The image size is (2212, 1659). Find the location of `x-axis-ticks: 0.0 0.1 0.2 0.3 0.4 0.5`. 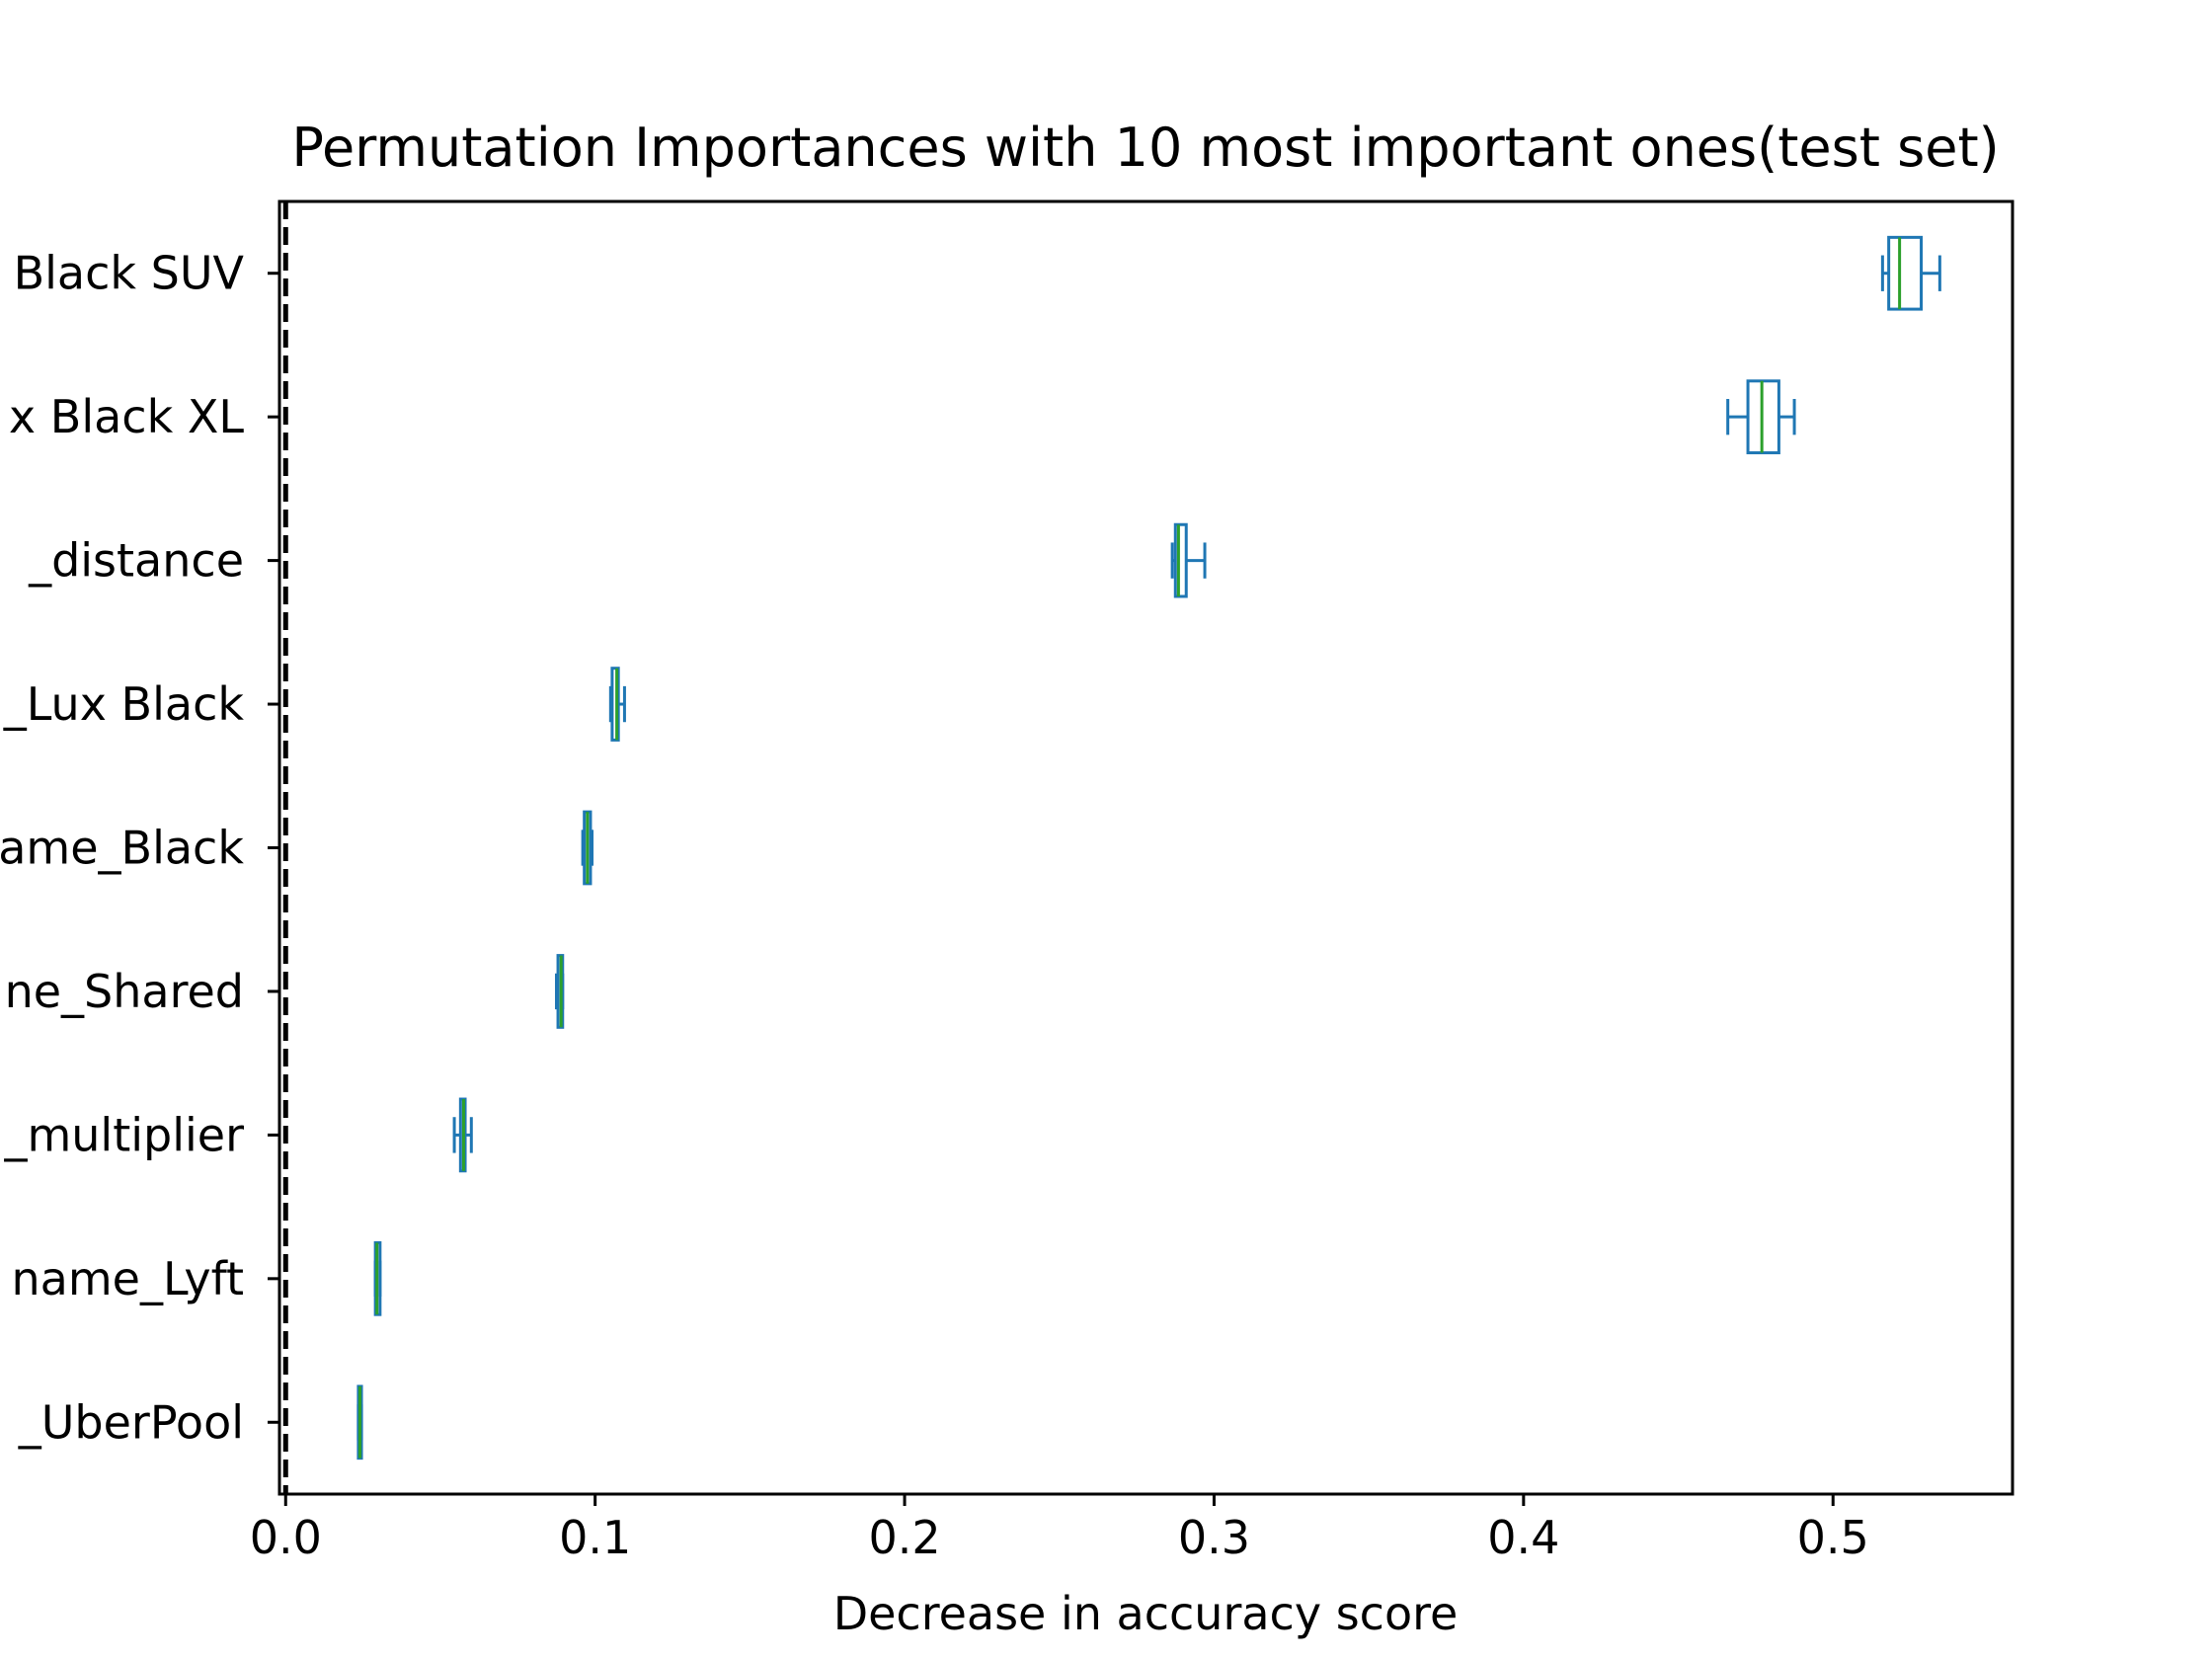

x-axis-ticks: 0.0 0.1 0.2 0.3 0.4 0.5 is located at coordinates (1060, 1529).